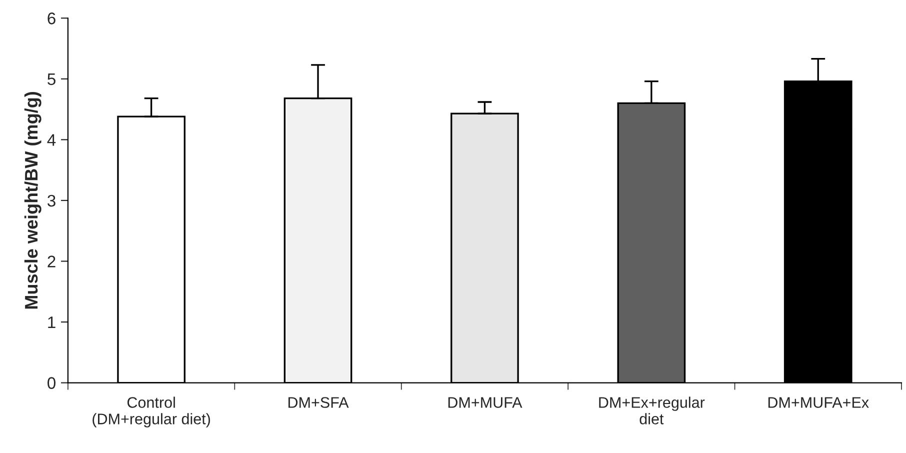  Describe the element at coordinates (33, 200) in the screenshot. I see `y-axis-title: Muscle weight/BW (mg/g)` at that location.